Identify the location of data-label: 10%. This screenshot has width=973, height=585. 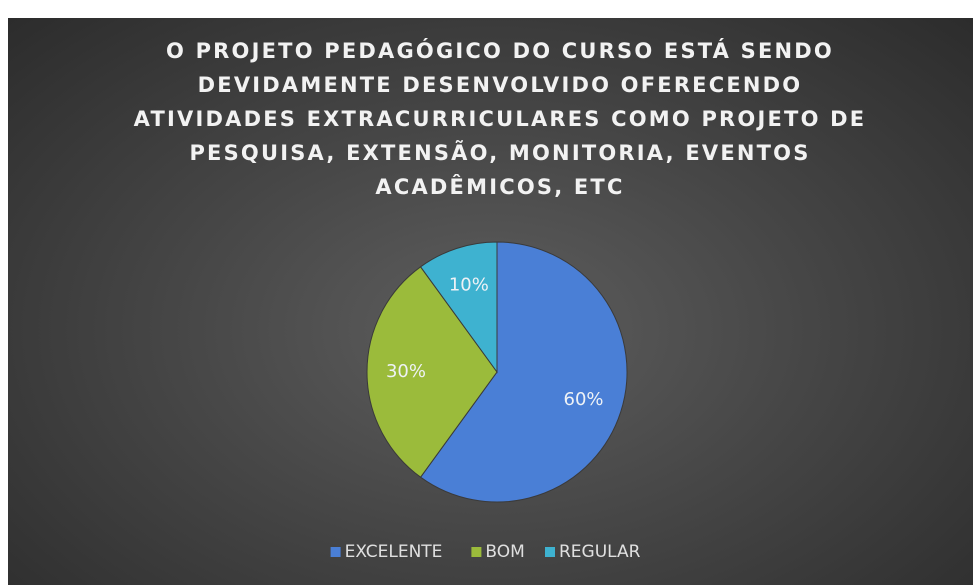
(469, 284).